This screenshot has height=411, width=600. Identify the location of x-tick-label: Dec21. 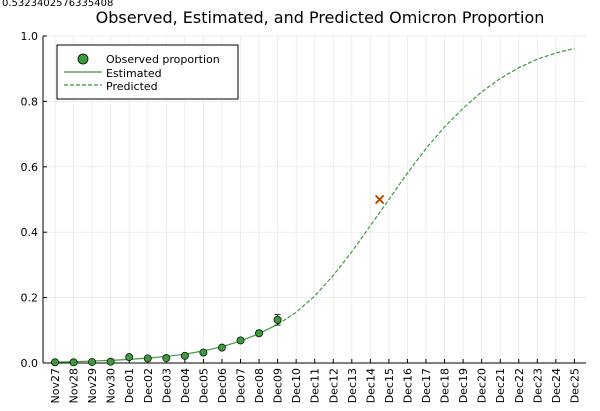
(500, 385).